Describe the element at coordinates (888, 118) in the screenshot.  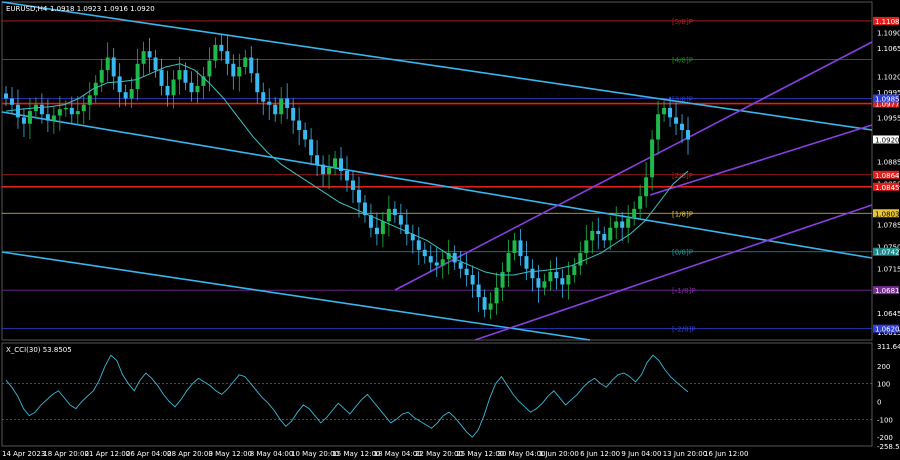
I see `price-tick-4: 1.0955` at that location.